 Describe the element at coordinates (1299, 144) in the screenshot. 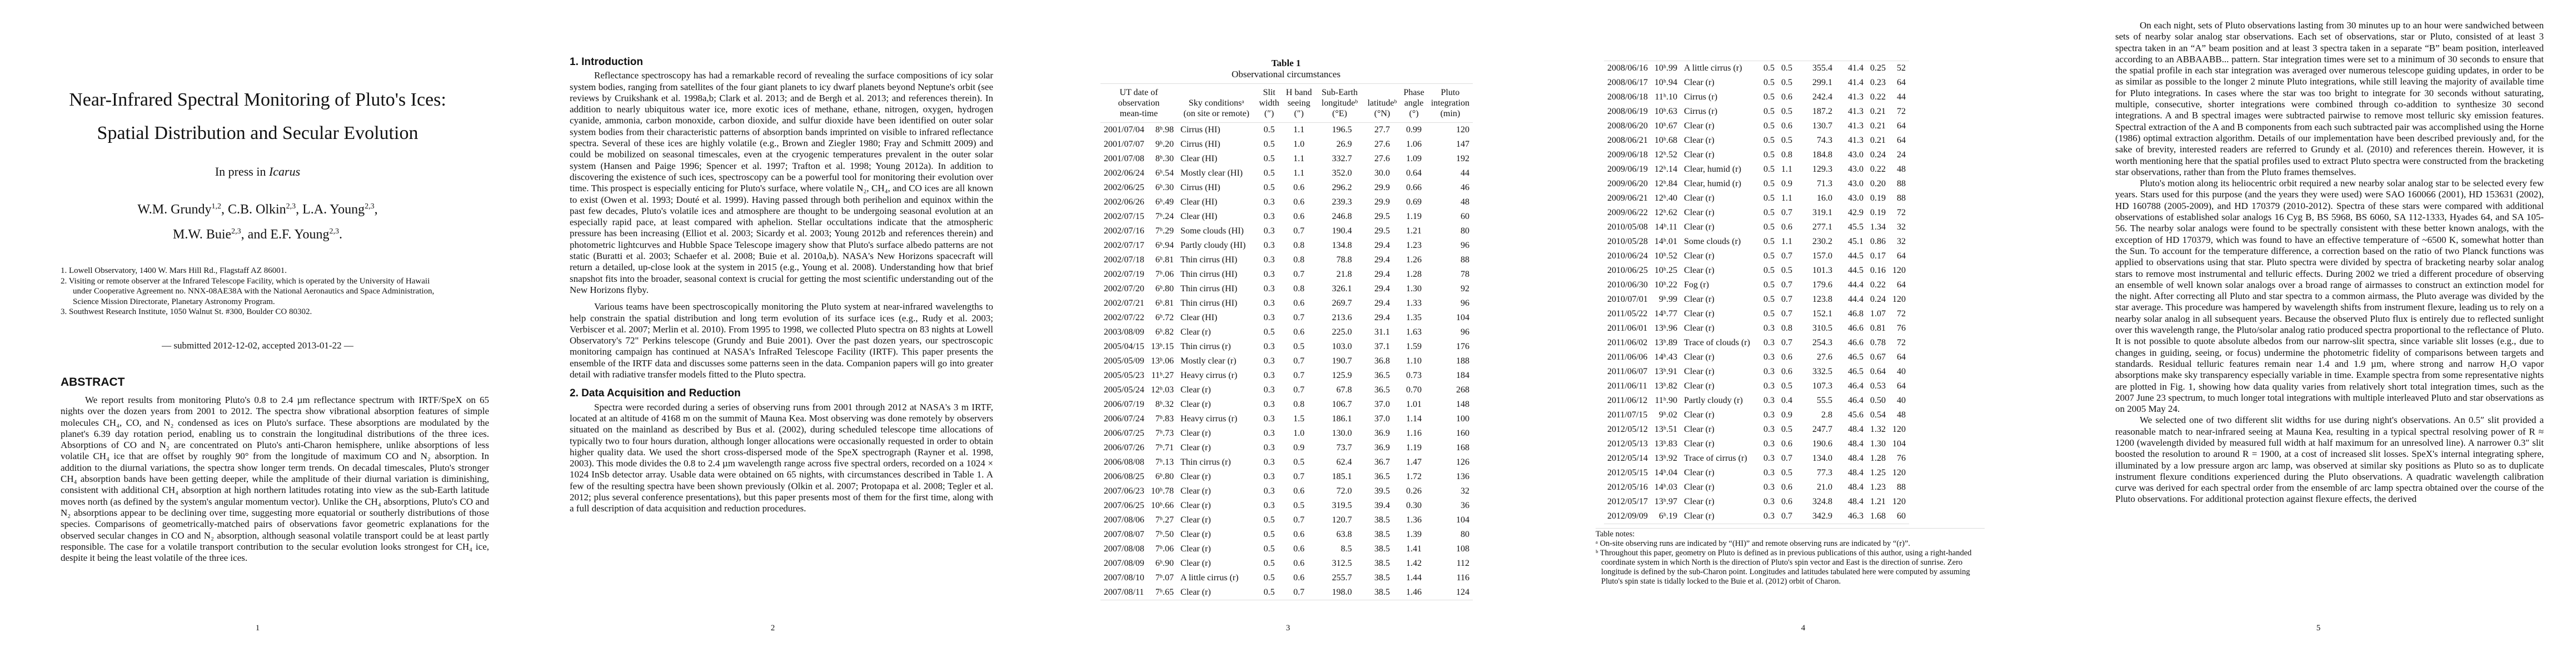

I see `seeing: 1.0` at that location.